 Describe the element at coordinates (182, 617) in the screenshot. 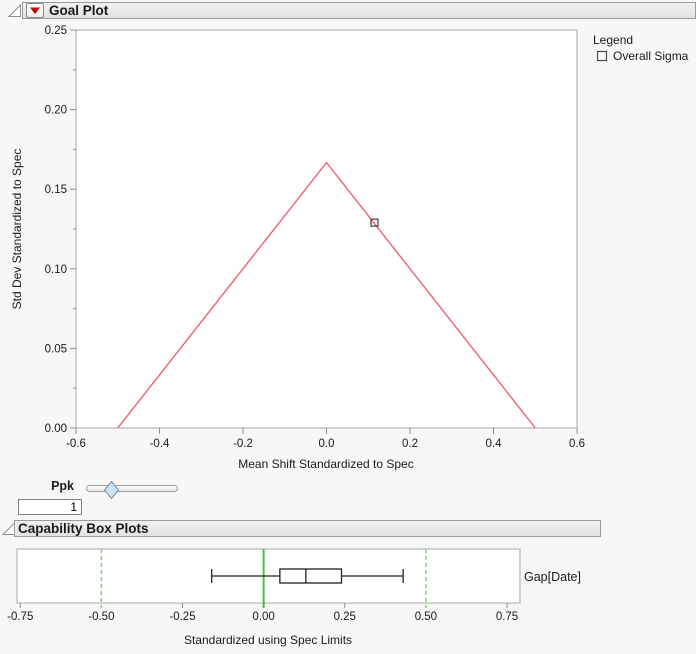

I see `svg-text: -0.25` at that location.